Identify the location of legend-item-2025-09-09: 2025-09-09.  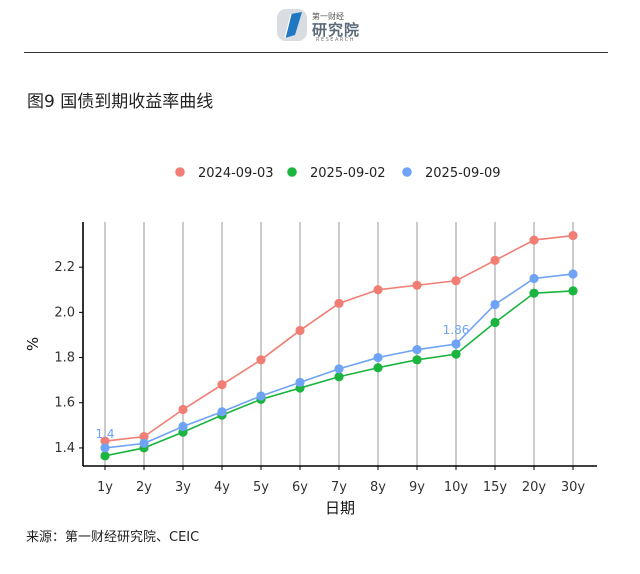
(451, 173).